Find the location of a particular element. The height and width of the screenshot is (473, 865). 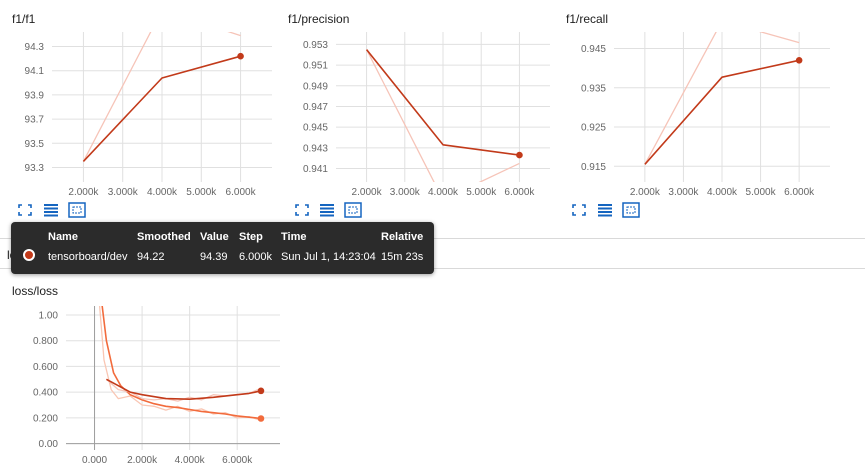

tooltip-relative: 15m 23s is located at coordinates (402, 257).